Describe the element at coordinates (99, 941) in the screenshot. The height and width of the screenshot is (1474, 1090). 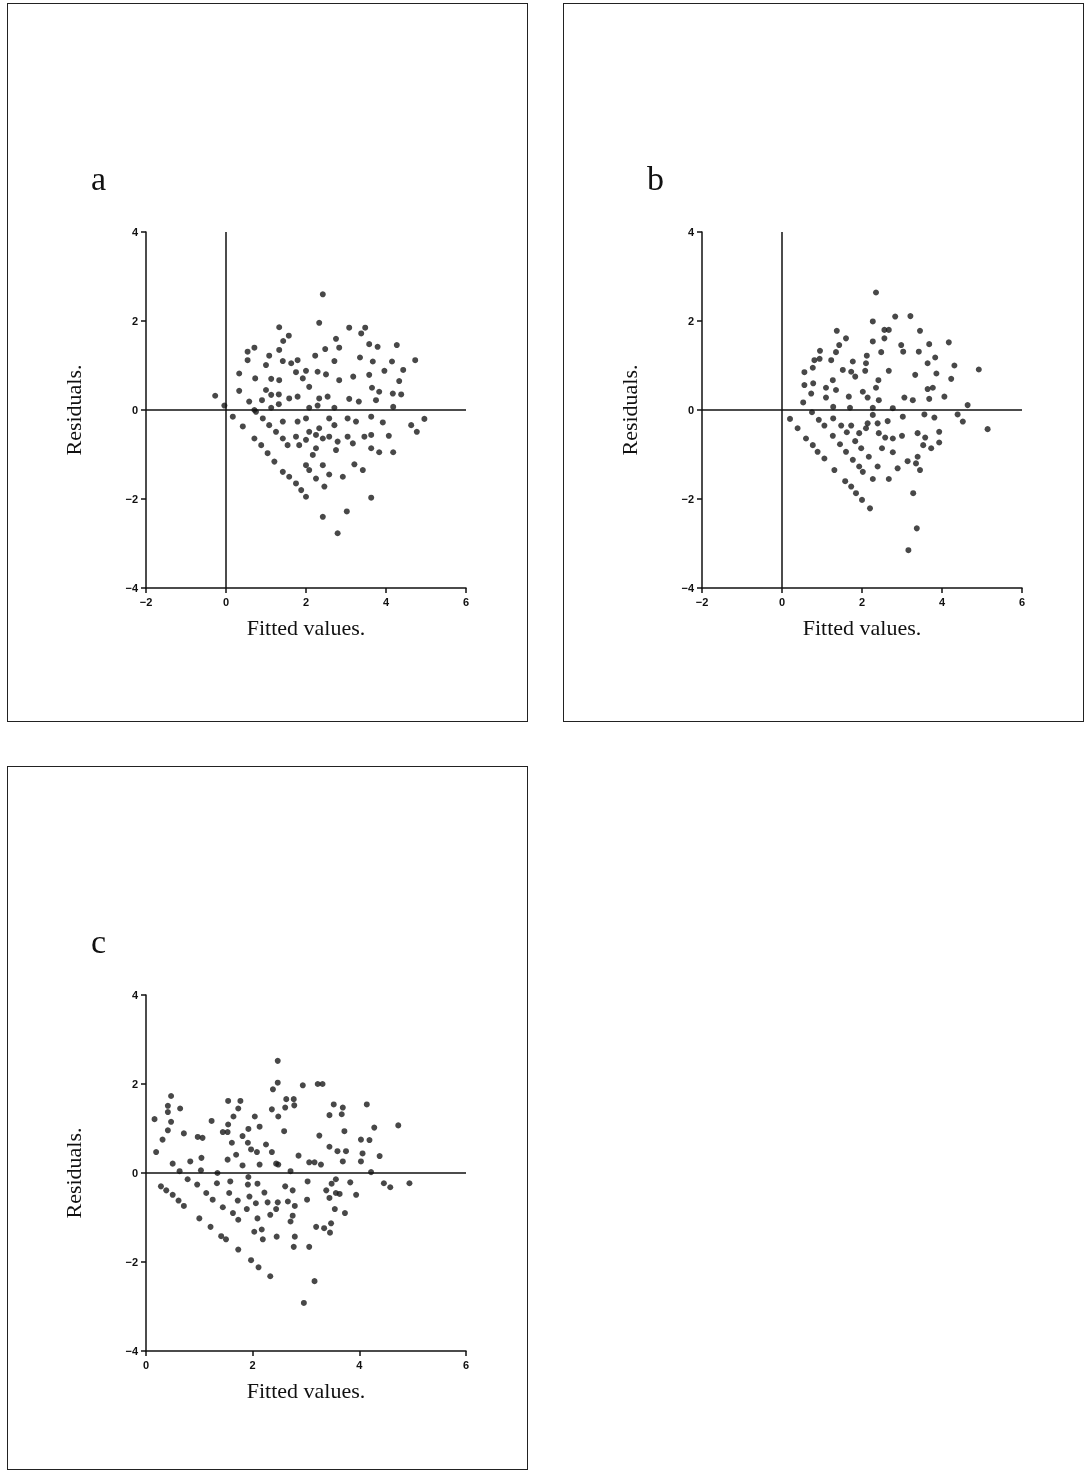
I see `chart-title: c` at that location.